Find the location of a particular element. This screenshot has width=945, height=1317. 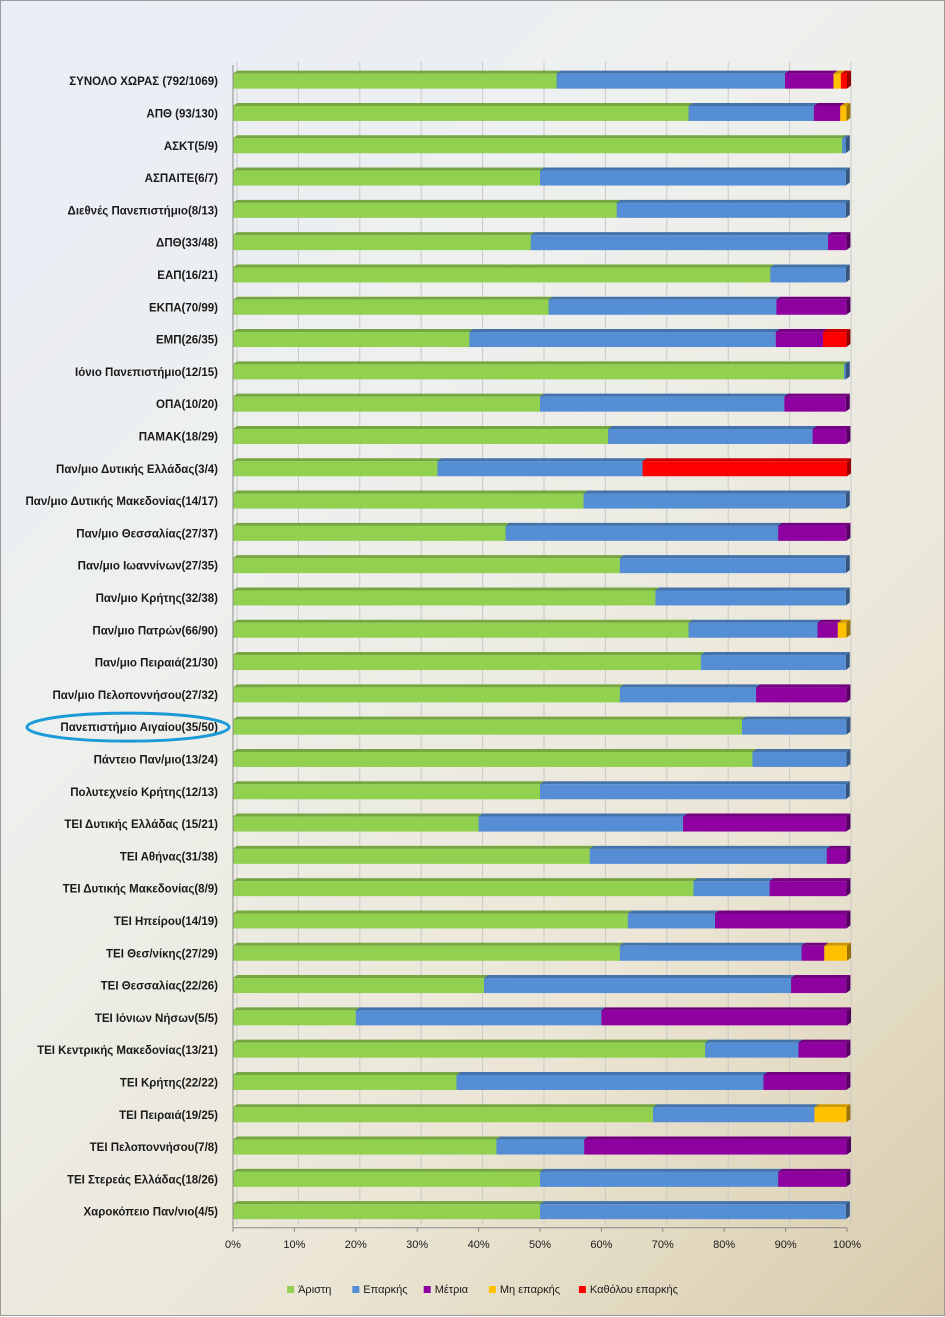

category-label: ΑΣΚΤ(5/9) is located at coordinates (191, 147).